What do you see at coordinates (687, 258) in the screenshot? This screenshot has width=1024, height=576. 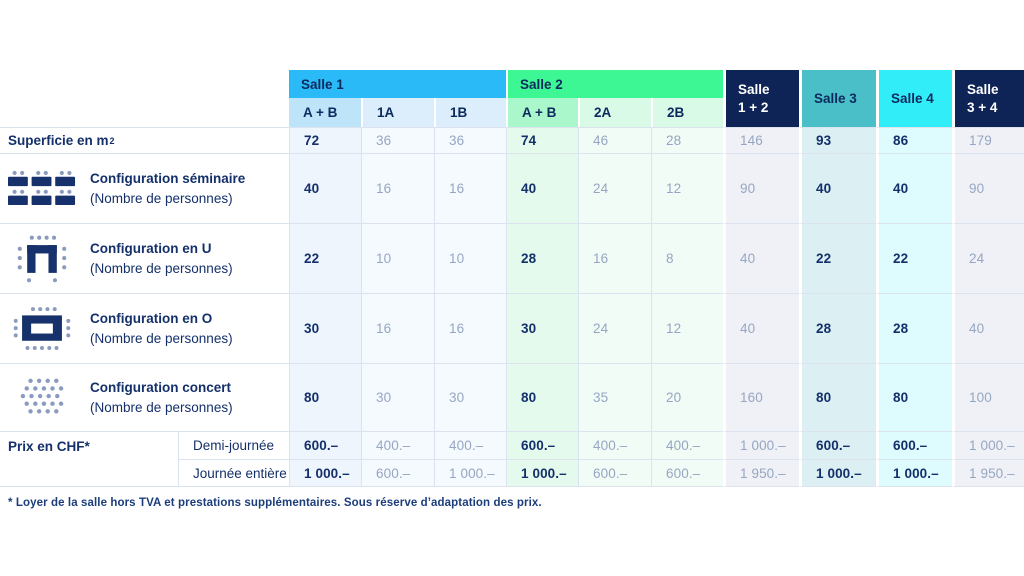 I see `config-value-cell: 8` at bounding box center [687, 258].